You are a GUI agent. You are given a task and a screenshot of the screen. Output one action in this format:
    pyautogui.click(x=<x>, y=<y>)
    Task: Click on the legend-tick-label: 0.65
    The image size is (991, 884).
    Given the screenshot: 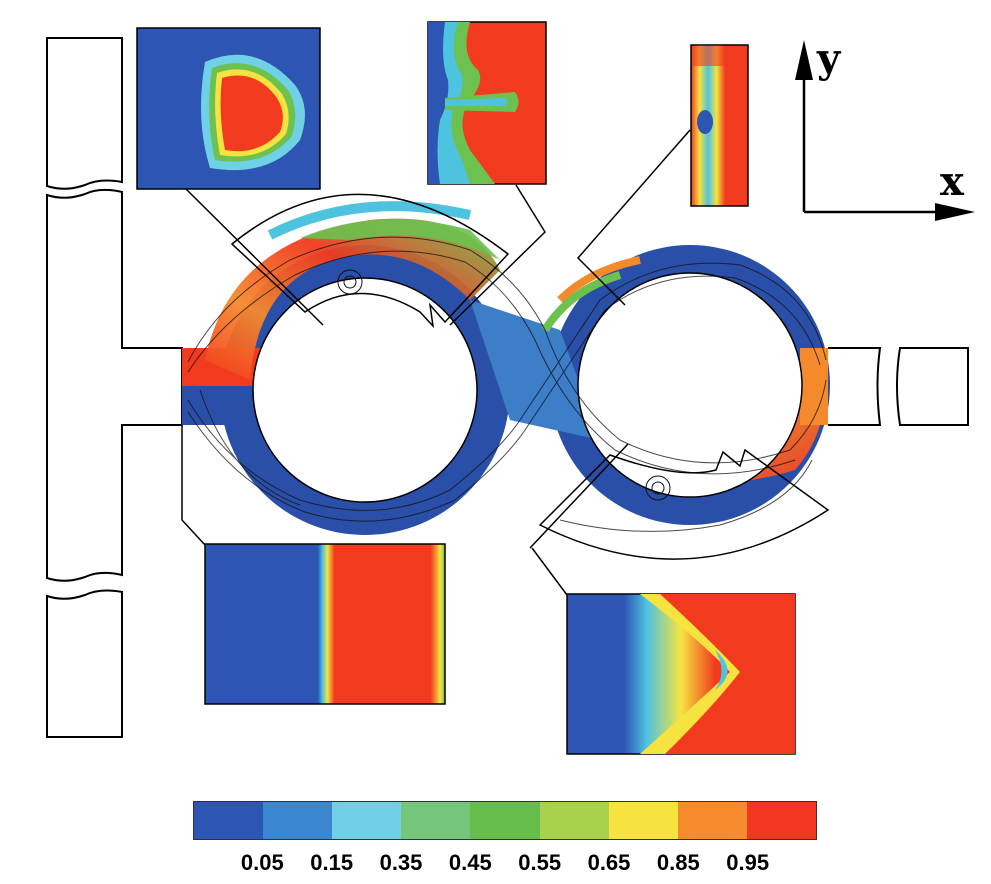 What is the action you would take?
    pyautogui.click(x=609, y=862)
    